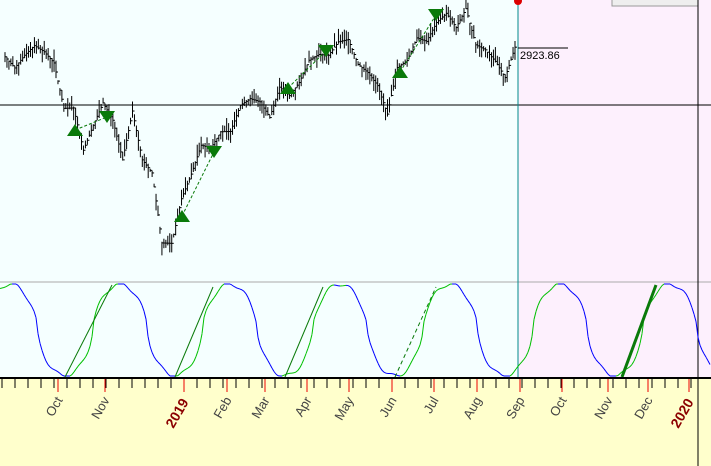 The image size is (711, 466). What do you see at coordinates (88, 331) in the screenshot?
I see `cycle-arrow` at bounding box center [88, 331].